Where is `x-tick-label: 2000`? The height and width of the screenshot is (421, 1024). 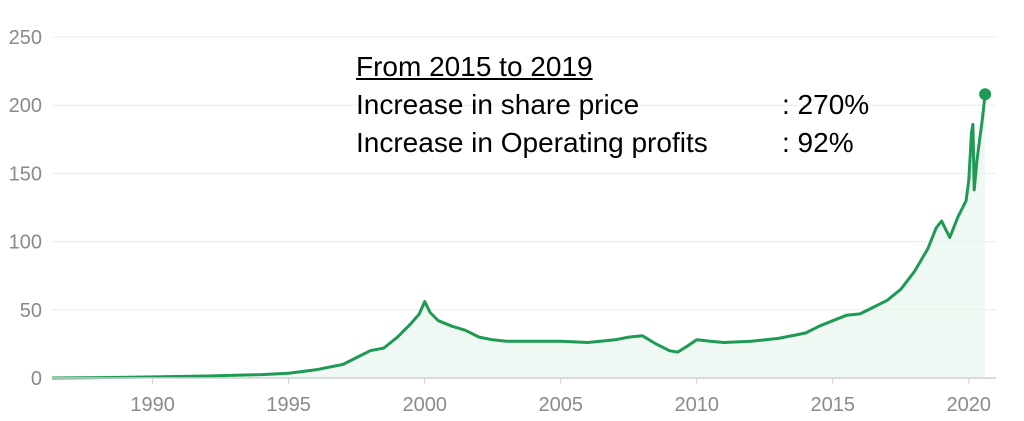
x-tick-label: 2000 is located at coordinates (424, 405).